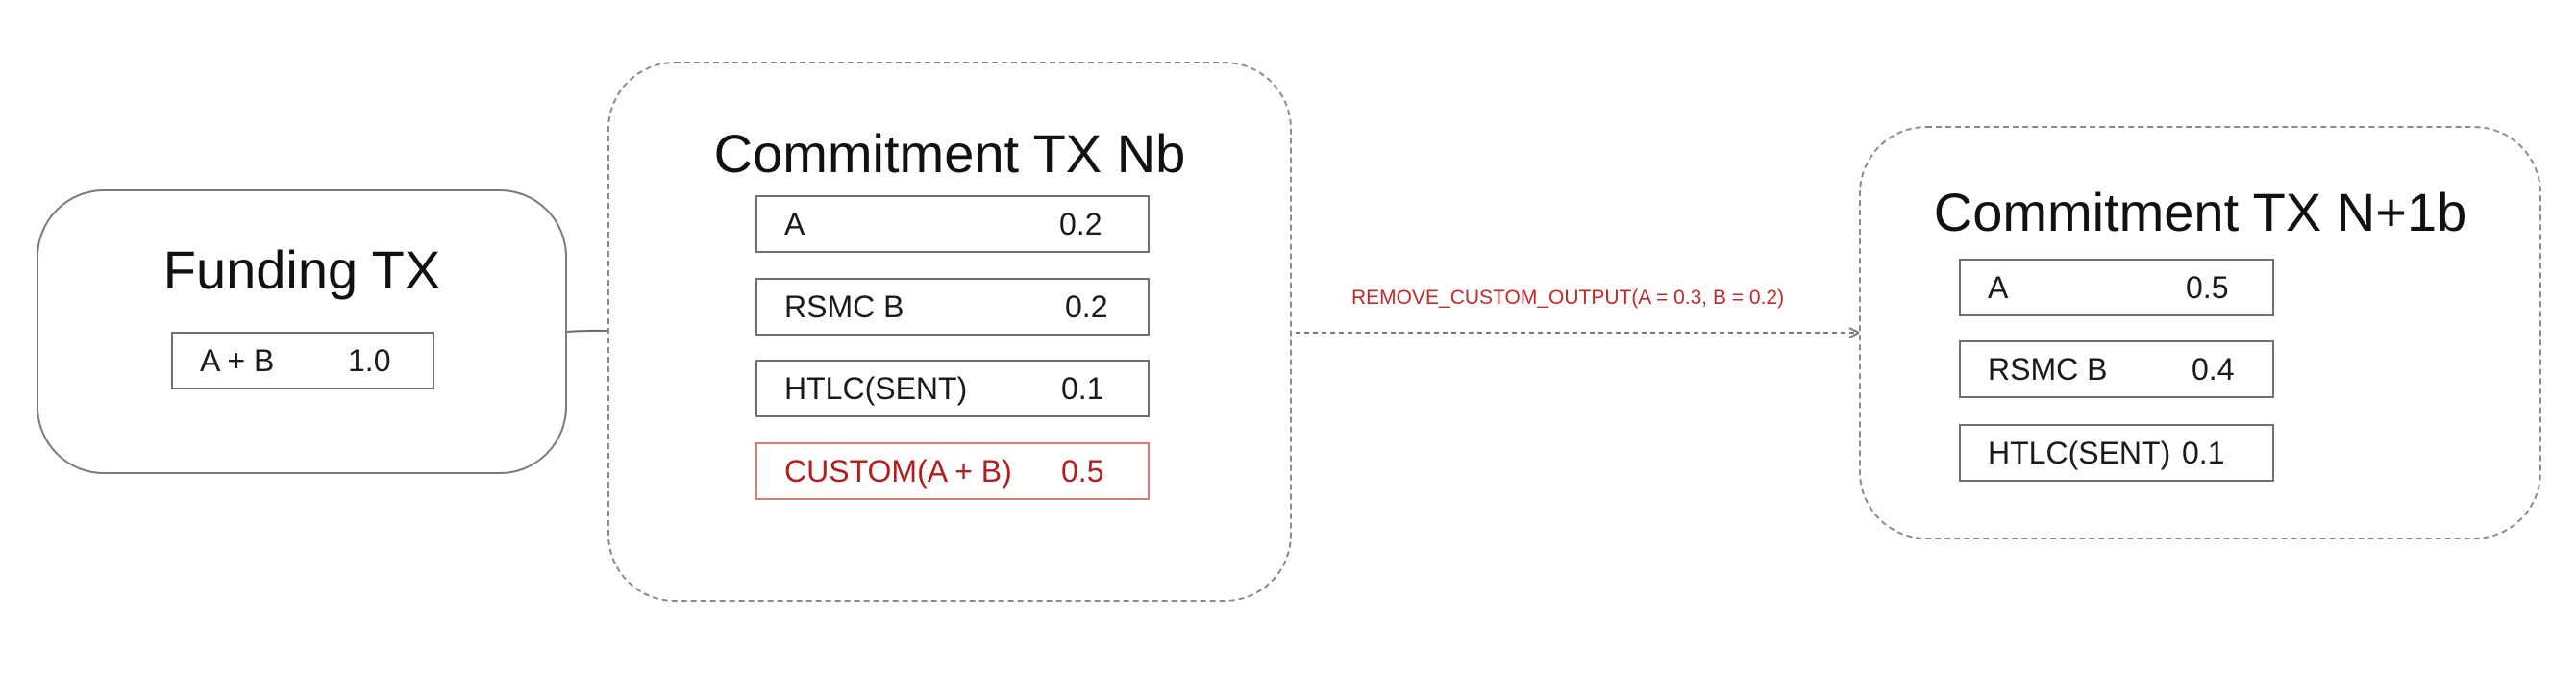 This screenshot has height=677, width=2576. What do you see at coordinates (952, 224) in the screenshot?
I see `commitment-nb-output-a: A 0.2` at bounding box center [952, 224].